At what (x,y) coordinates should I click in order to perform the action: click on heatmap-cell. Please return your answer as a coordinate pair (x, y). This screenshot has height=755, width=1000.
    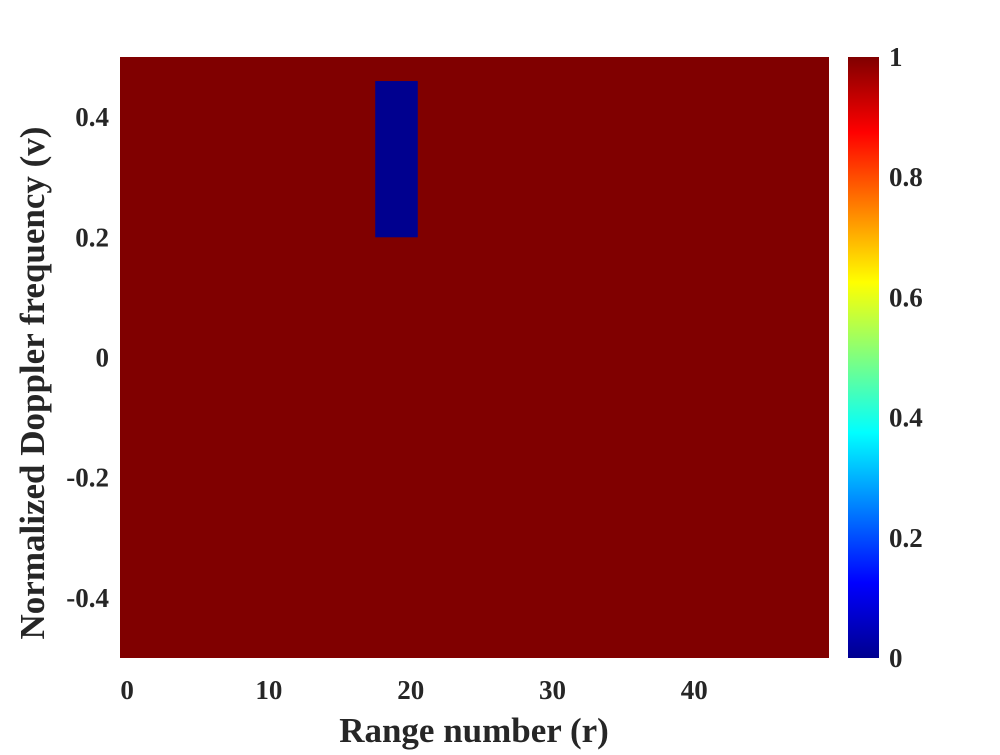
    Looking at the image, I should click on (396, 159).